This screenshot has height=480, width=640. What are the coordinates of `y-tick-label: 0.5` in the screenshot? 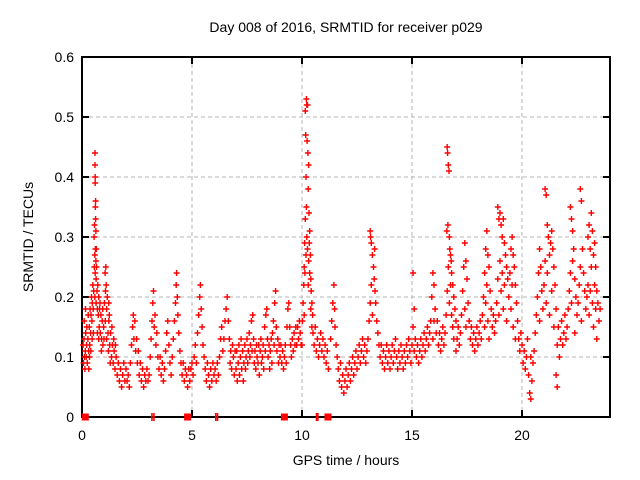 It's located at (64, 117).